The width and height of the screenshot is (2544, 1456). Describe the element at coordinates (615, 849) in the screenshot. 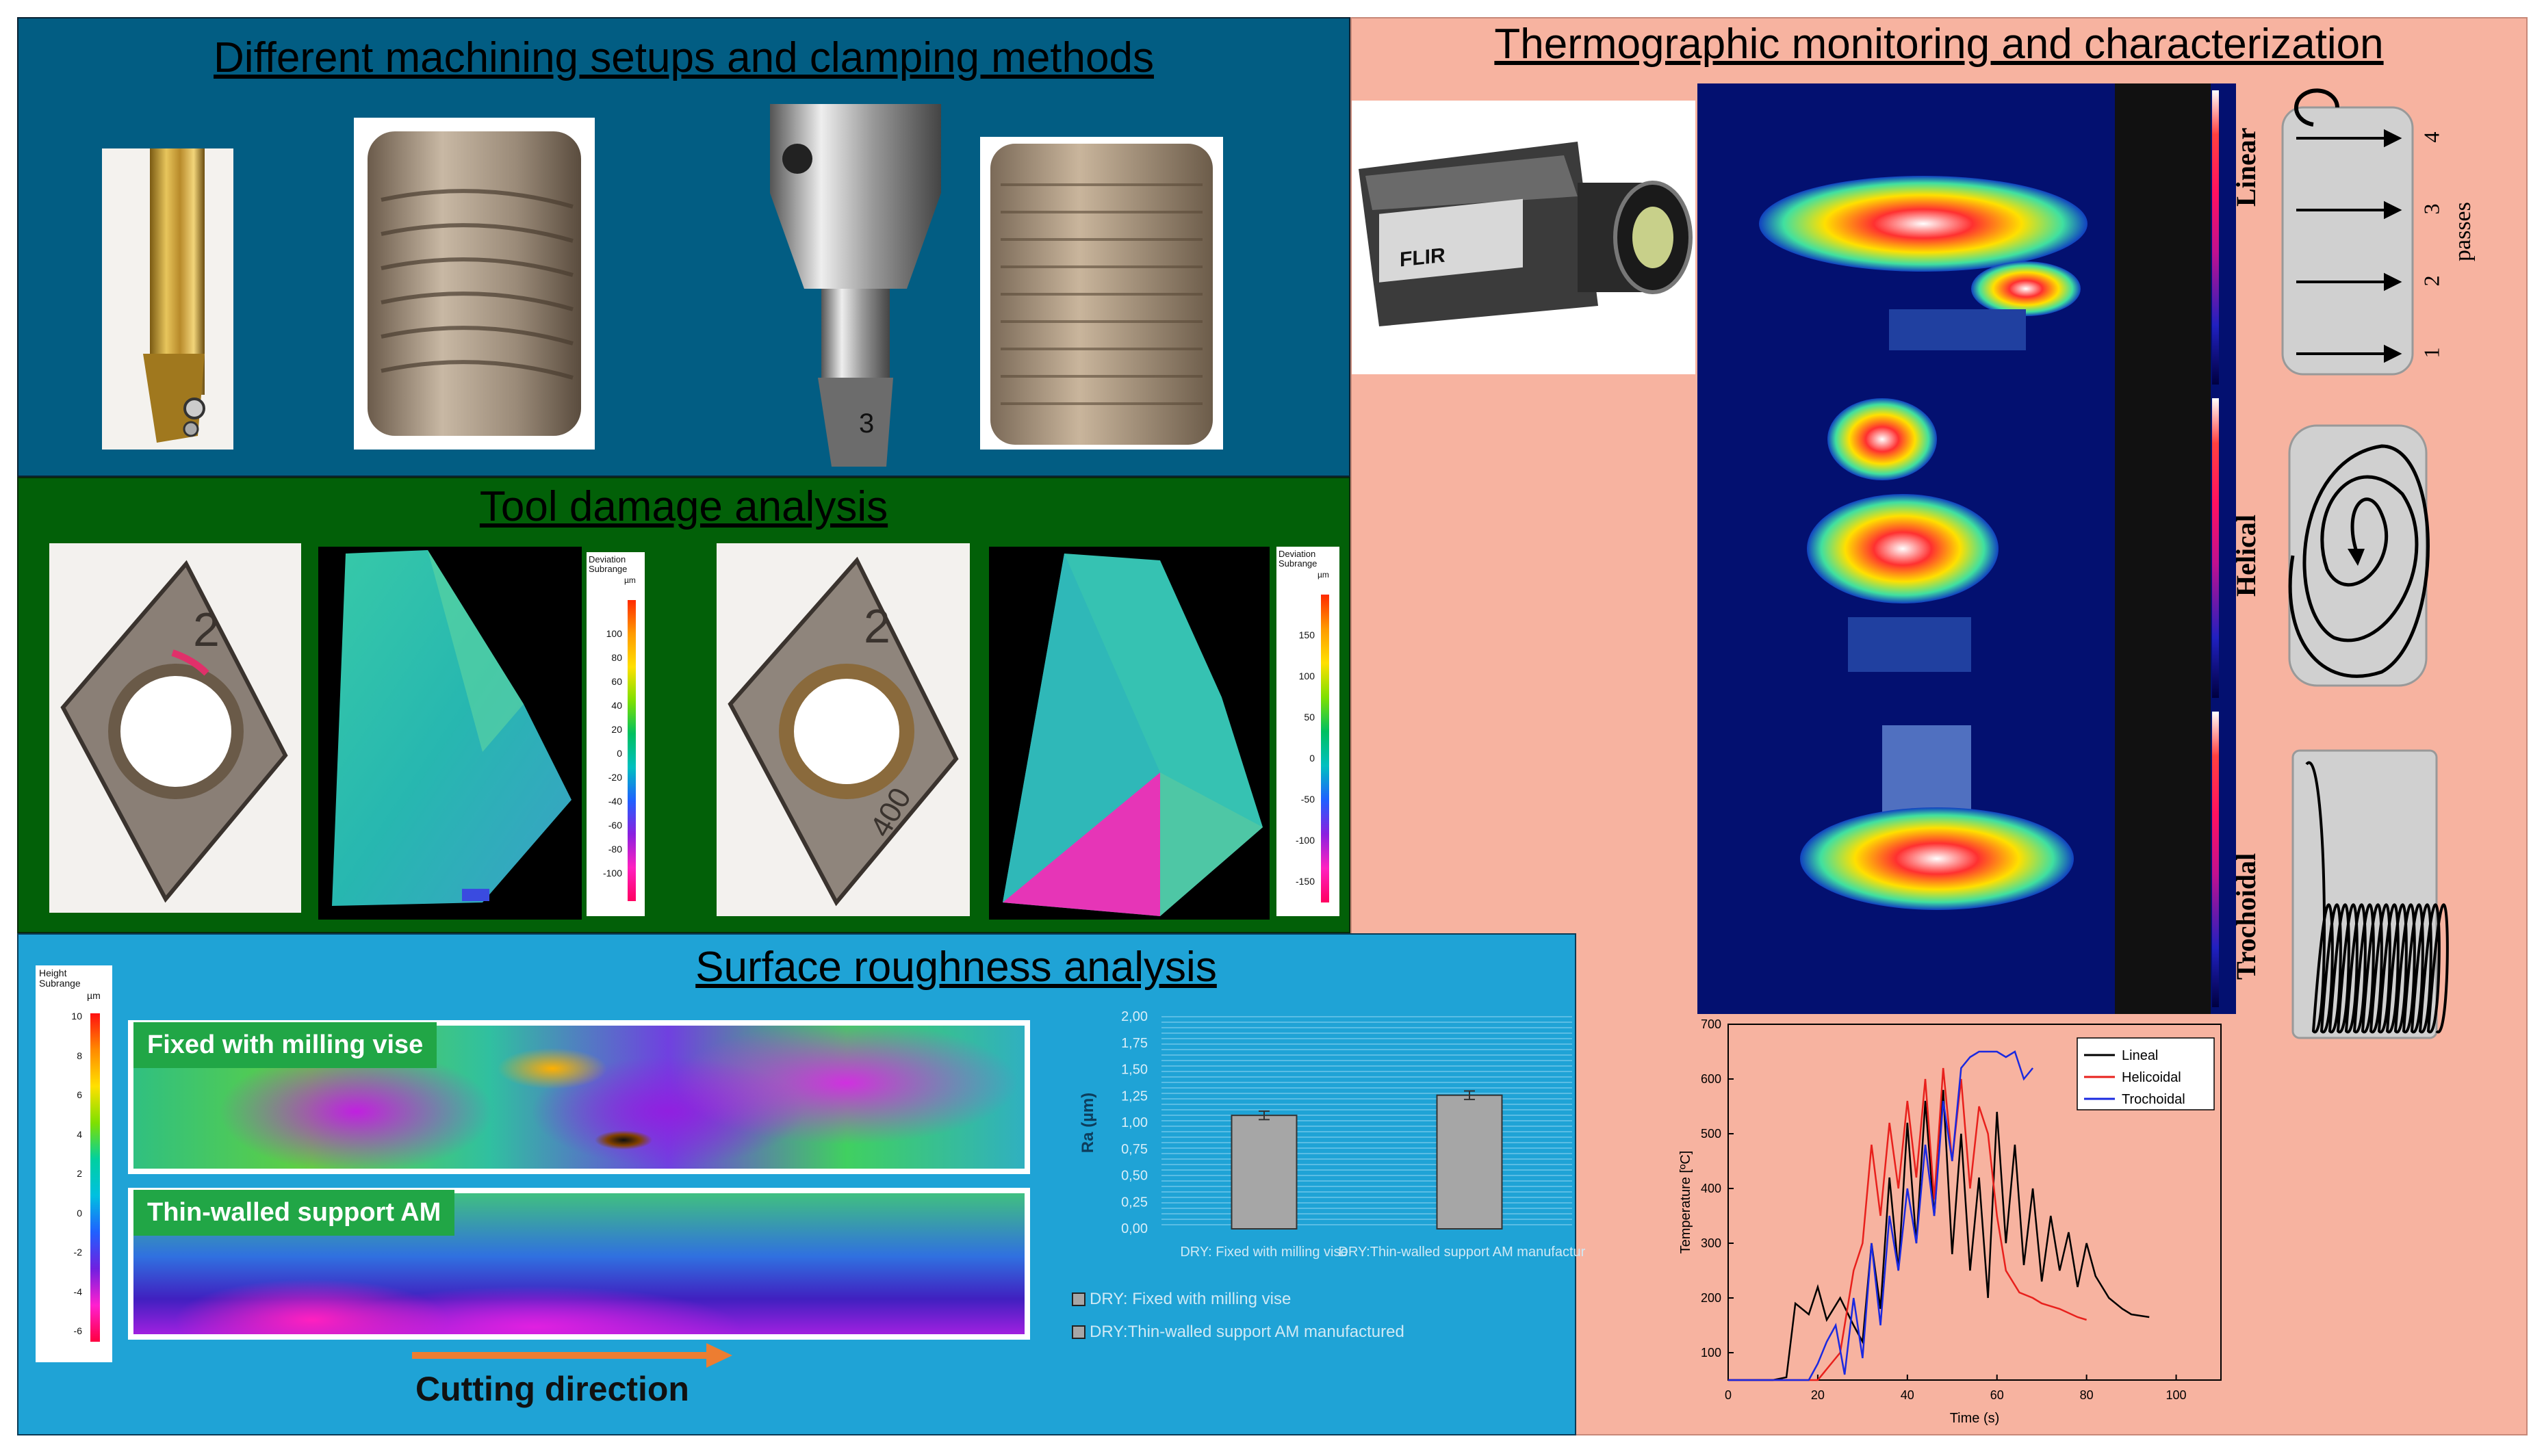

I see `legend-tick: -80` at that location.